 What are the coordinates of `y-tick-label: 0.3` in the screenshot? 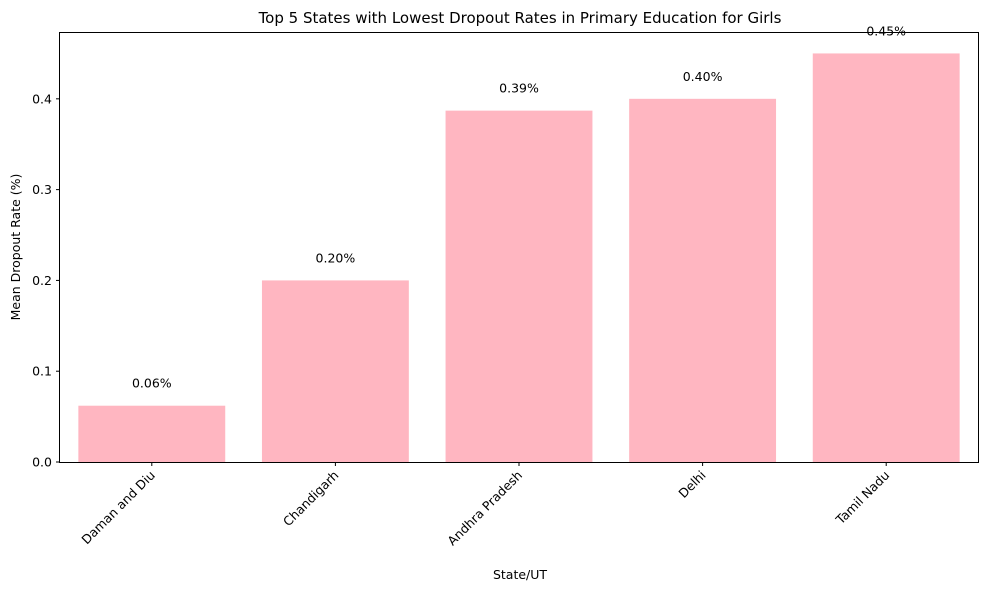 It's located at (42, 189).